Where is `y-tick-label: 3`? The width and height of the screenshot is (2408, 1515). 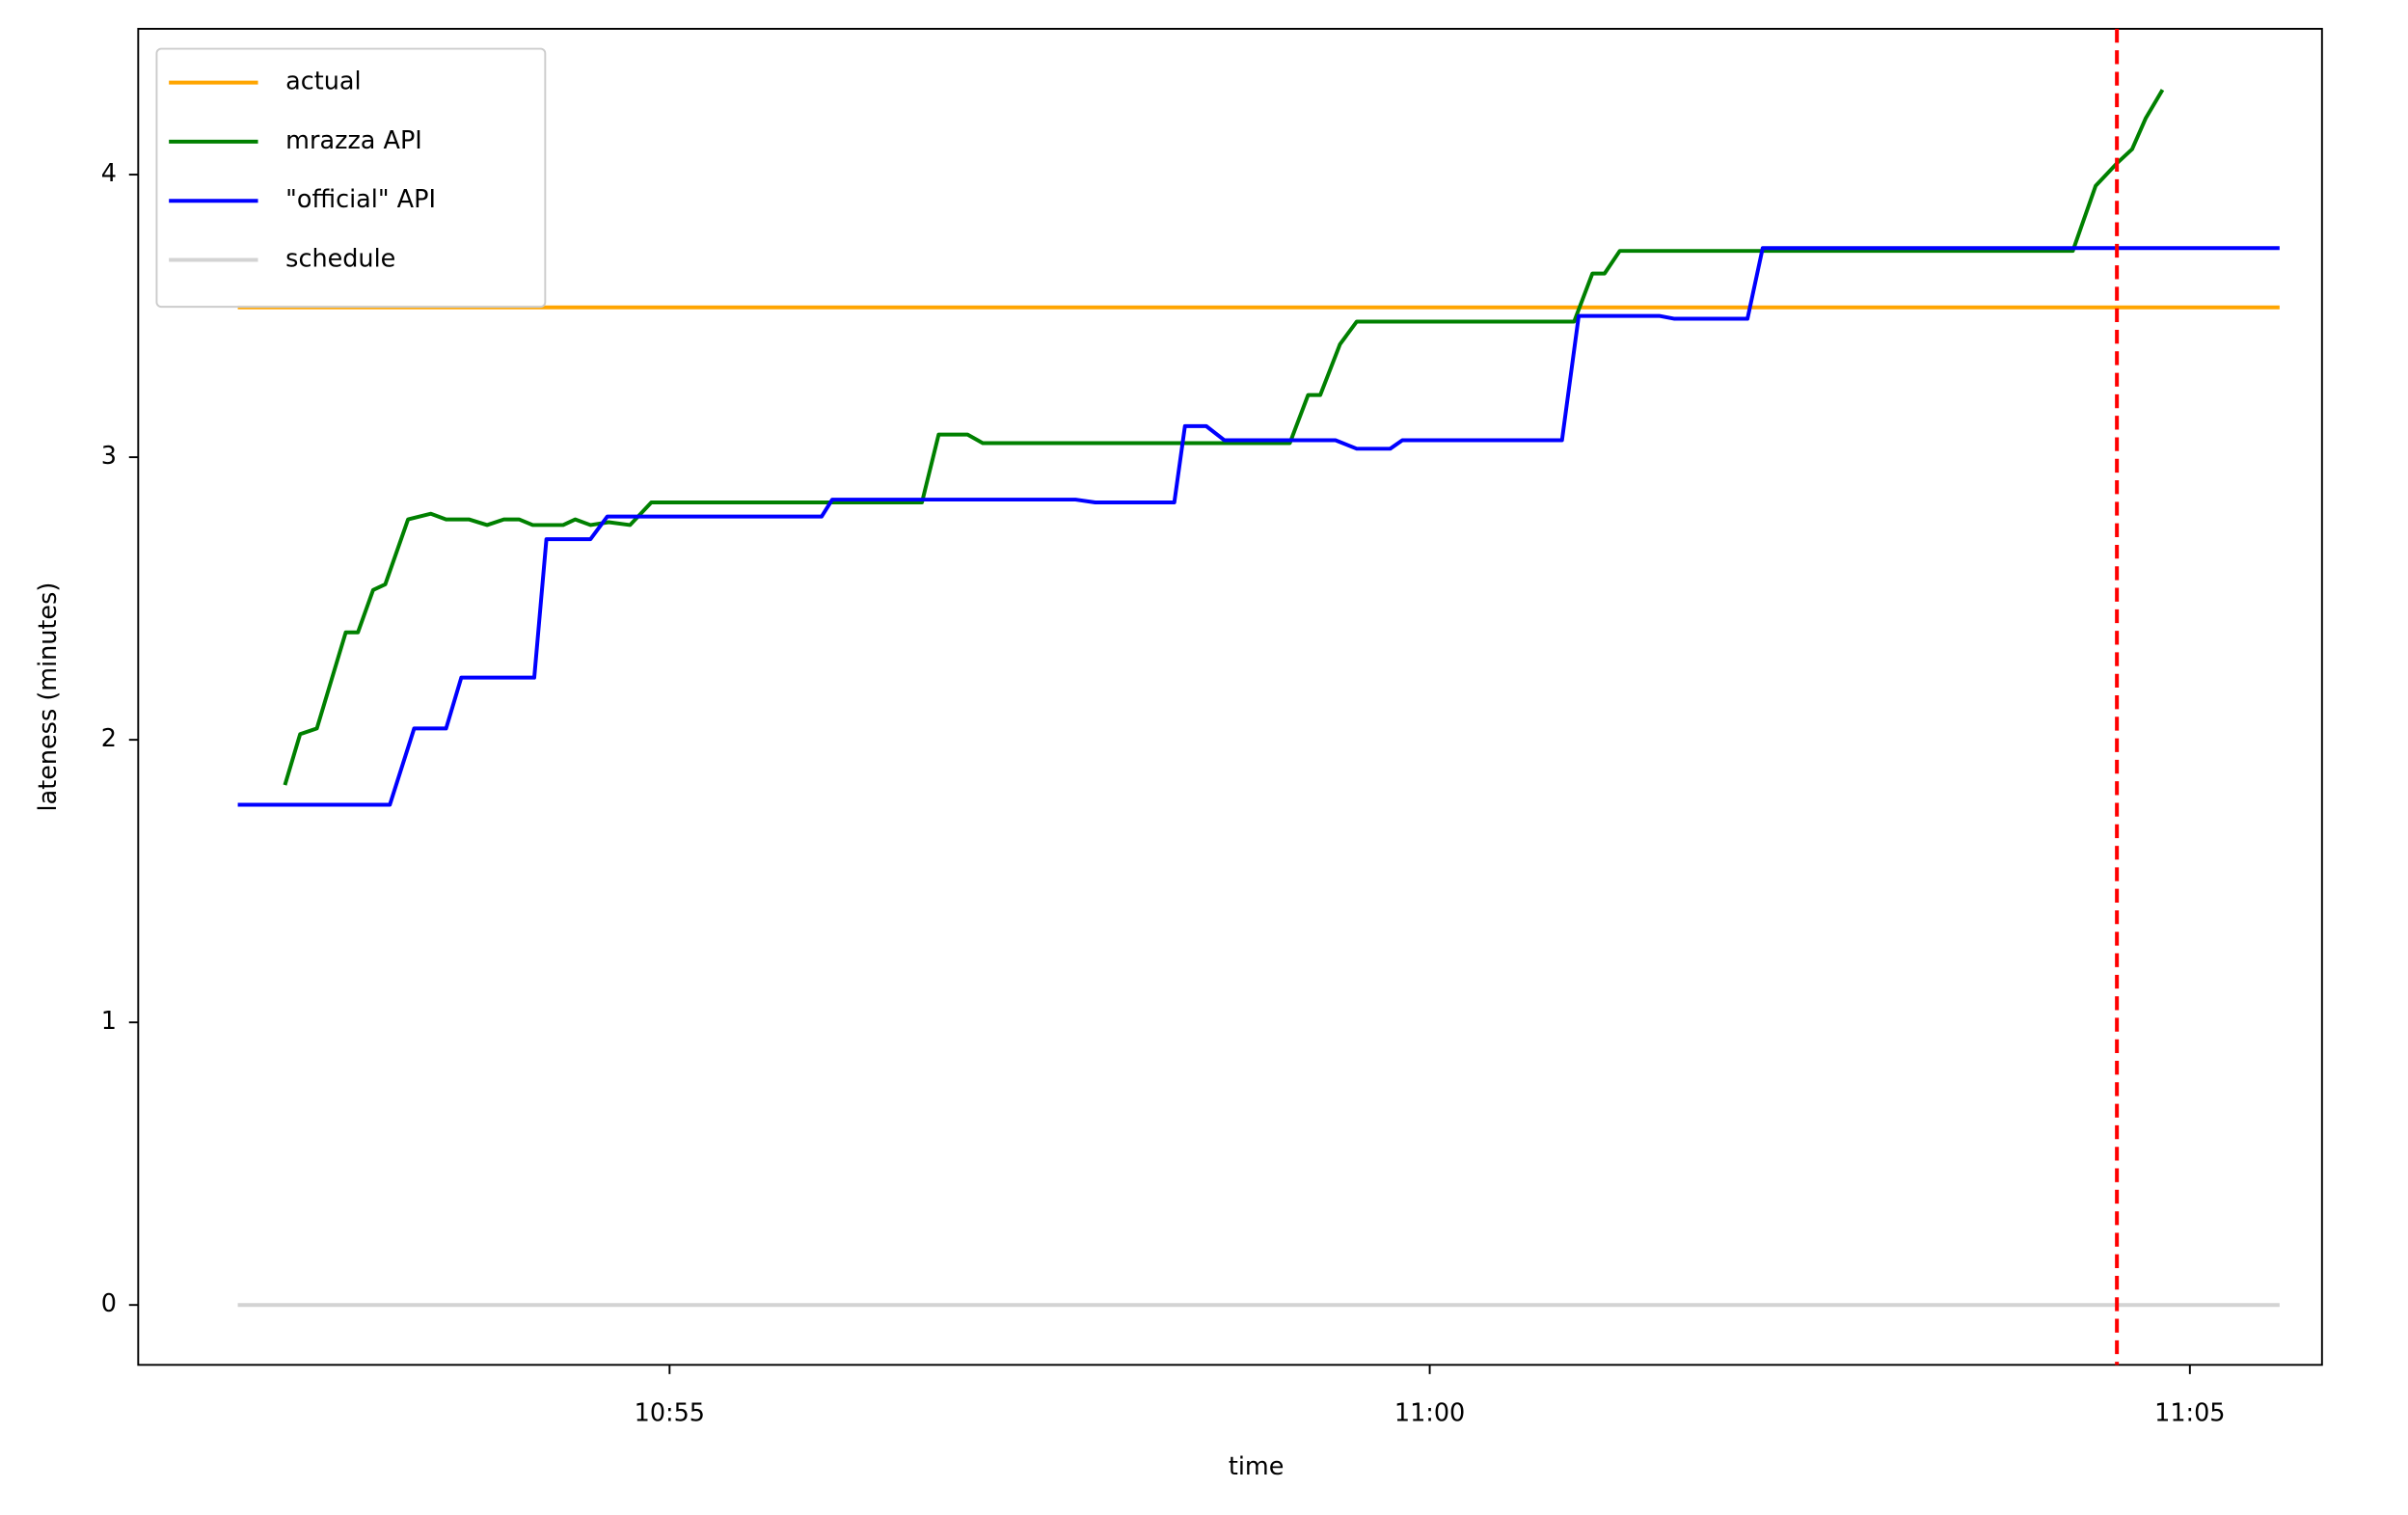 y-tick-label: 3 is located at coordinates (109, 456).